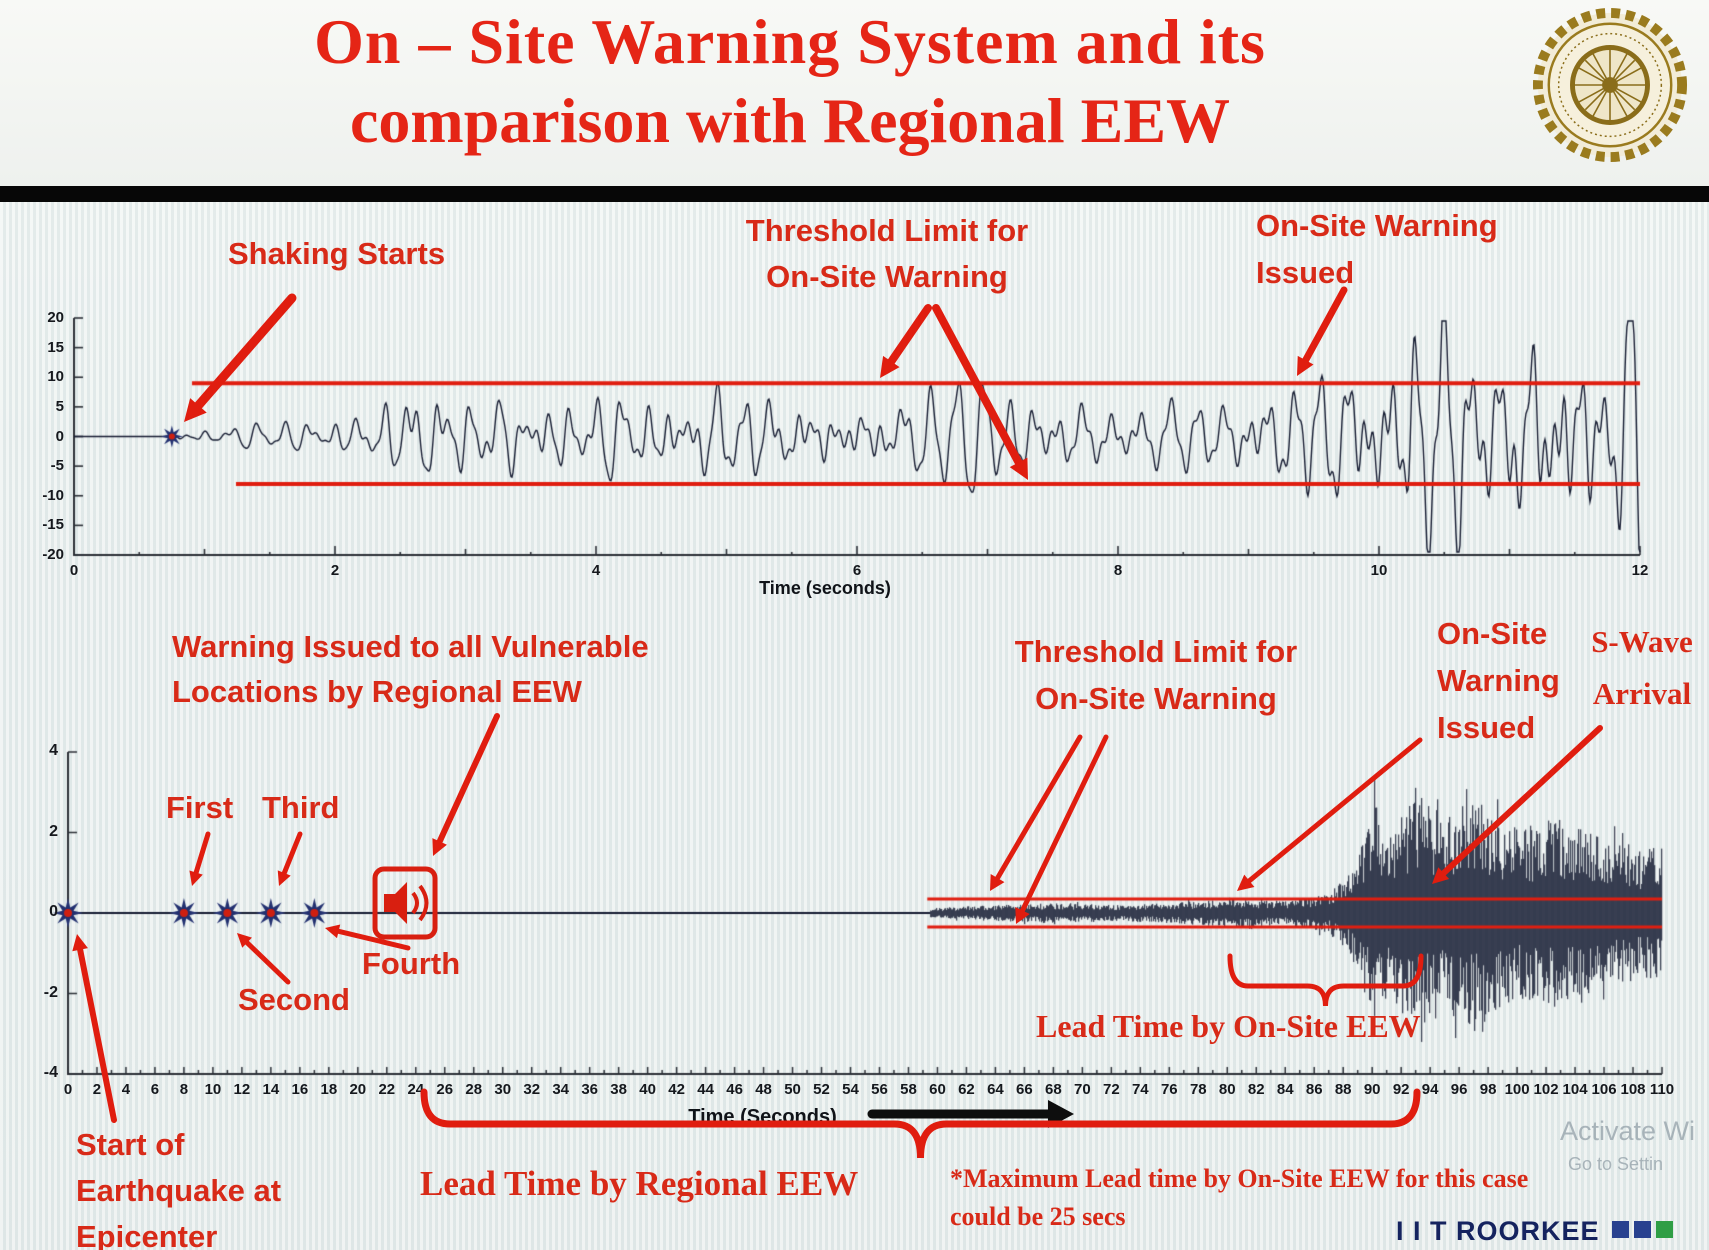 The image size is (1709, 1250). I want to click on annotation-threshold-limit-top: Threshold Limit for On-Site Warning, so click(887, 254).